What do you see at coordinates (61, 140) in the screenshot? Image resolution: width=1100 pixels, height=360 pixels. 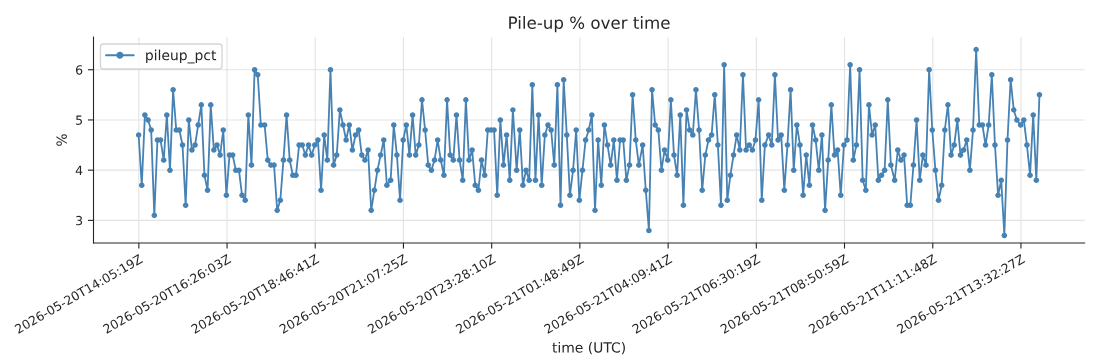 I see `y-axis-title: %` at bounding box center [61, 140].